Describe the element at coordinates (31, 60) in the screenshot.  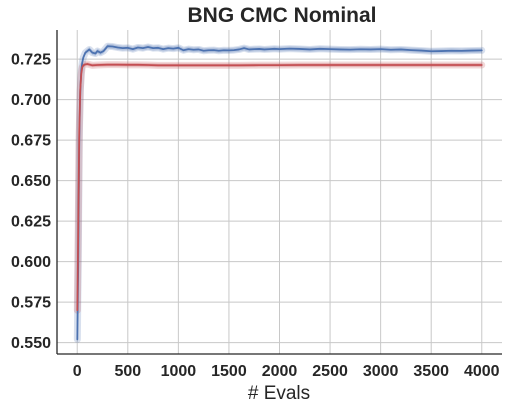
I see `y-tick-label: 0.725` at that location.